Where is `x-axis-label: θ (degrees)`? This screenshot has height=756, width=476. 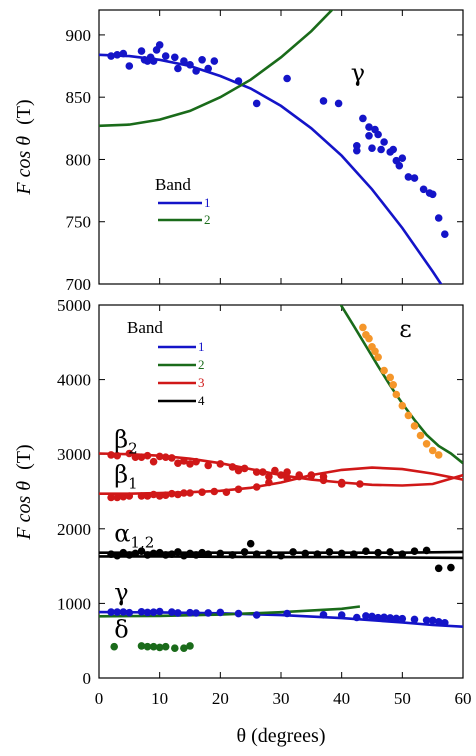
x-axis-label: θ (degrees) is located at coordinates (281, 736).